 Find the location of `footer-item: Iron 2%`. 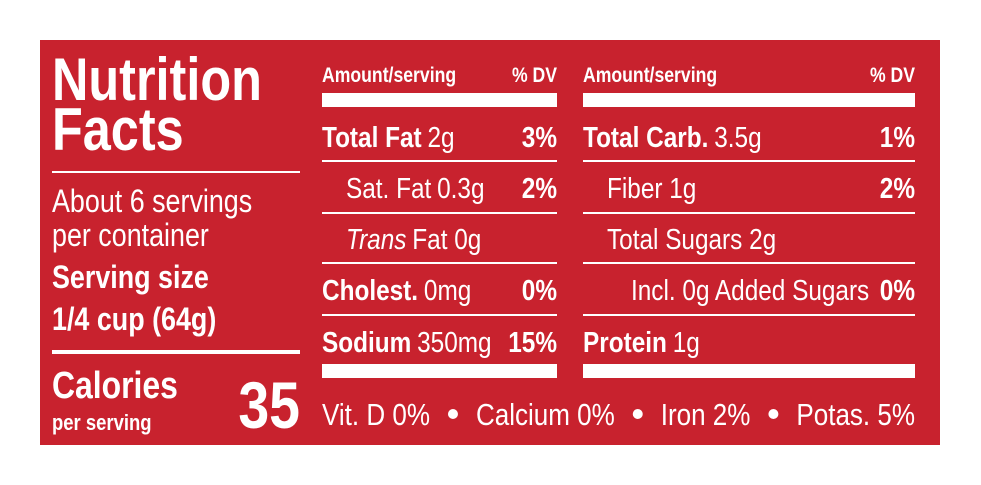

footer-item: Iron 2% is located at coordinates (706, 415).